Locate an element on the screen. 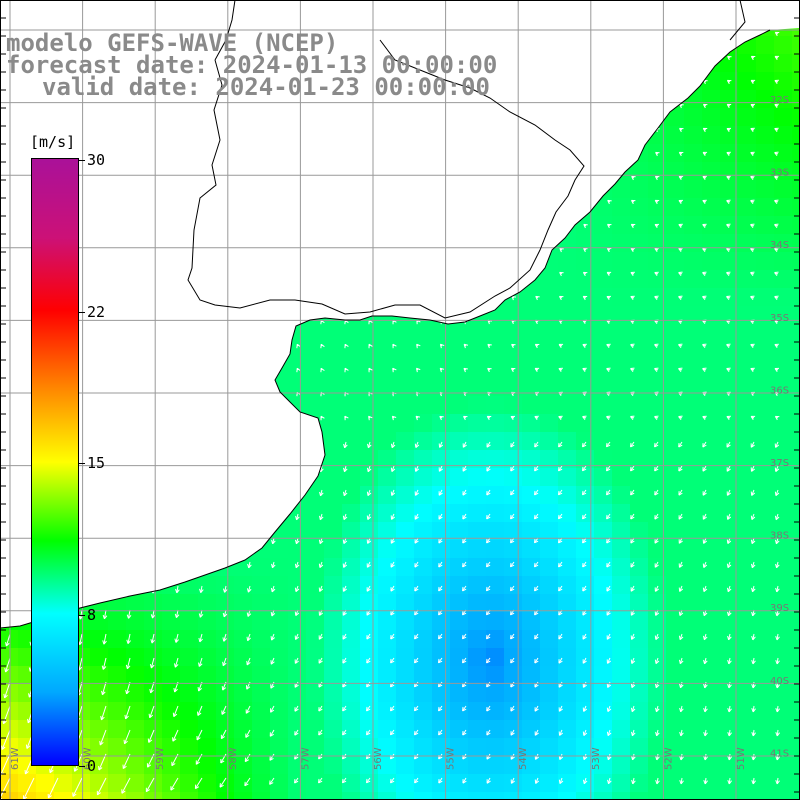 The width and height of the screenshot is (800, 800). colorbar-tick-mark is located at coordinates (82, 766).